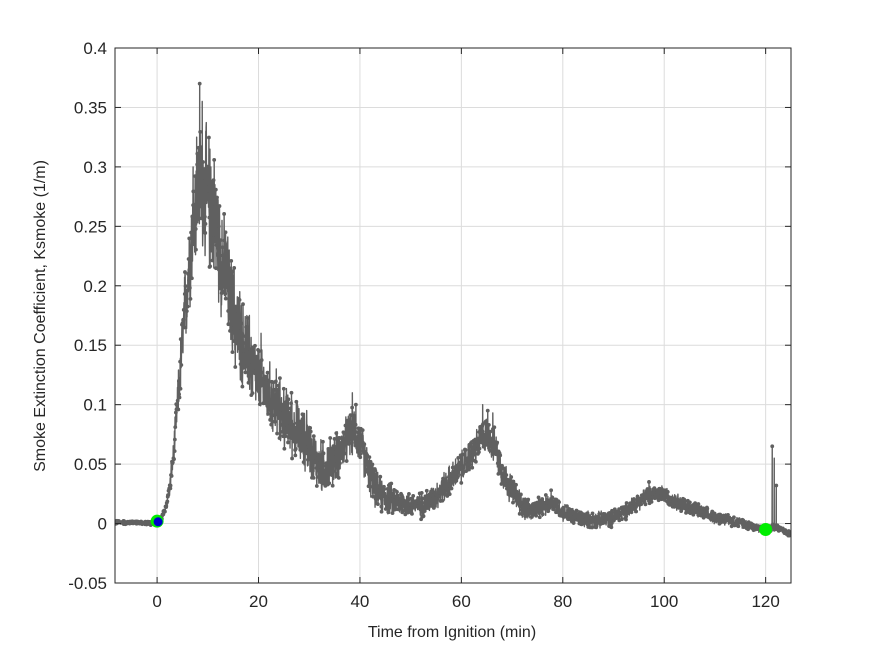 The width and height of the screenshot is (875, 656). I want to click on x-tick-label: 0, so click(156, 601).